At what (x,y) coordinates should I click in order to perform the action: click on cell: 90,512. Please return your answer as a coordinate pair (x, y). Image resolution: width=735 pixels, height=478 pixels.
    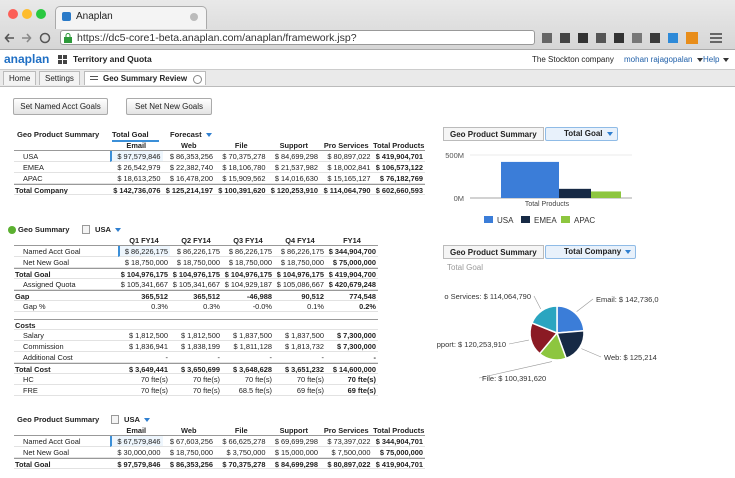
    Looking at the image, I should click on (300, 295).